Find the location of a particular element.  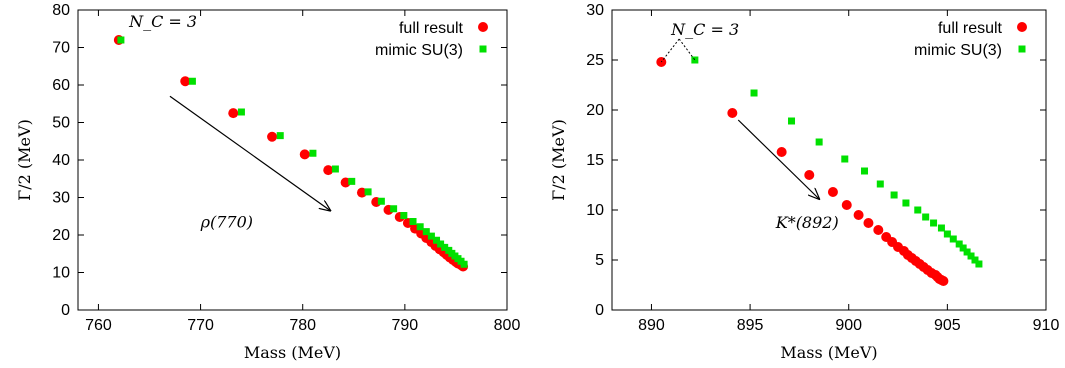

legend-marker-circle is located at coordinates (483, 27).